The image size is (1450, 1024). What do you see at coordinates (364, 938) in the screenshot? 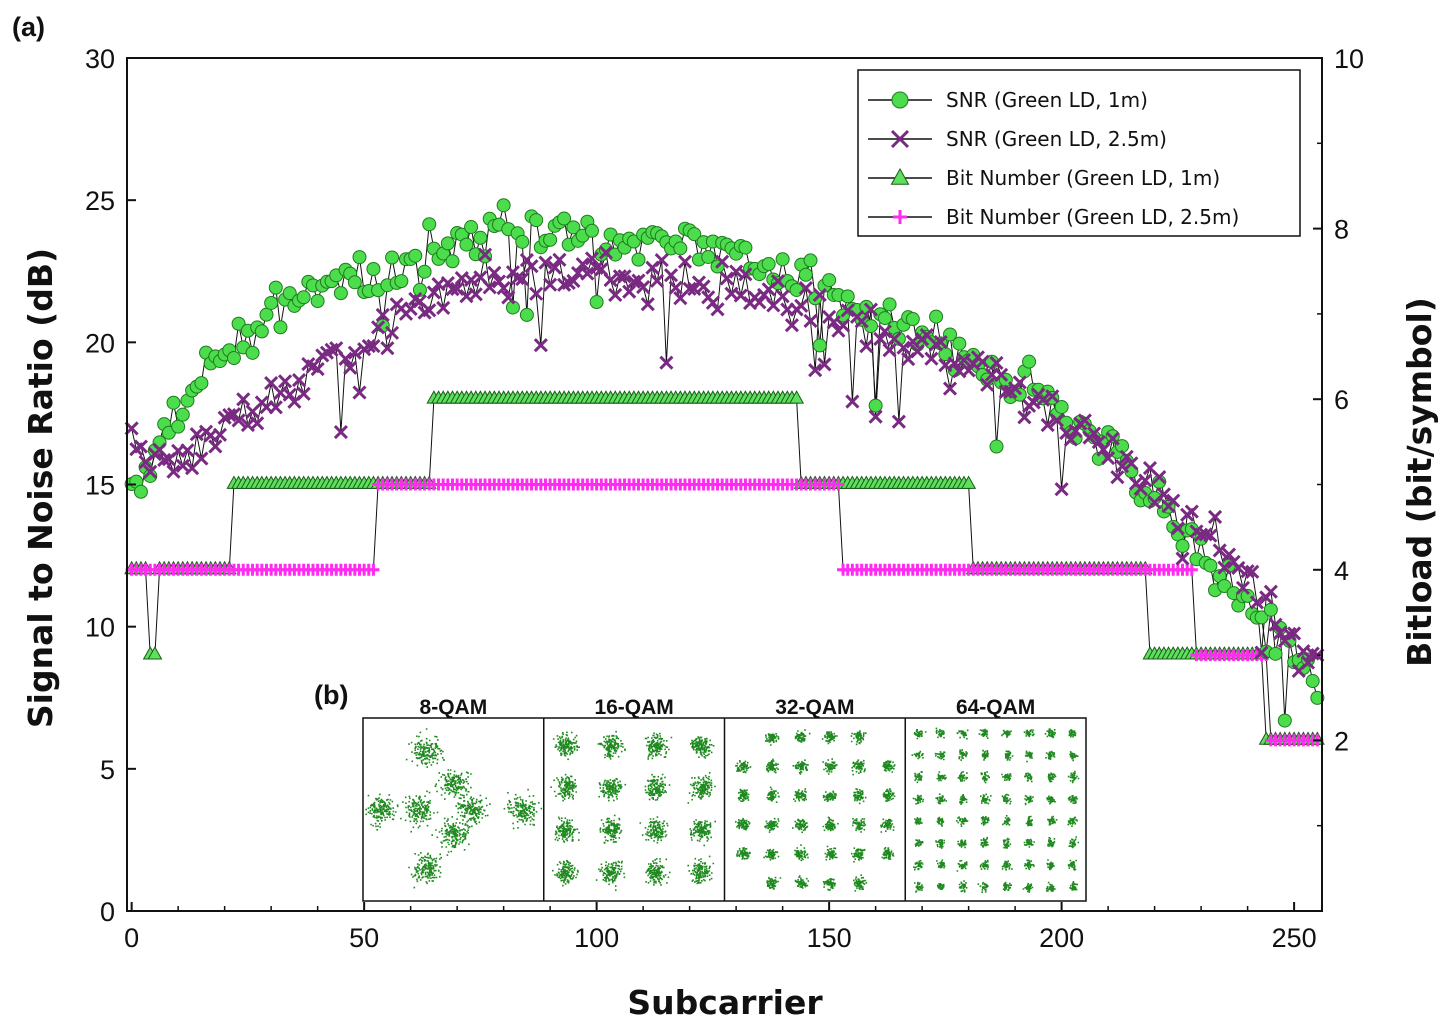
I see `x-tick-label: 50` at bounding box center [364, 938].